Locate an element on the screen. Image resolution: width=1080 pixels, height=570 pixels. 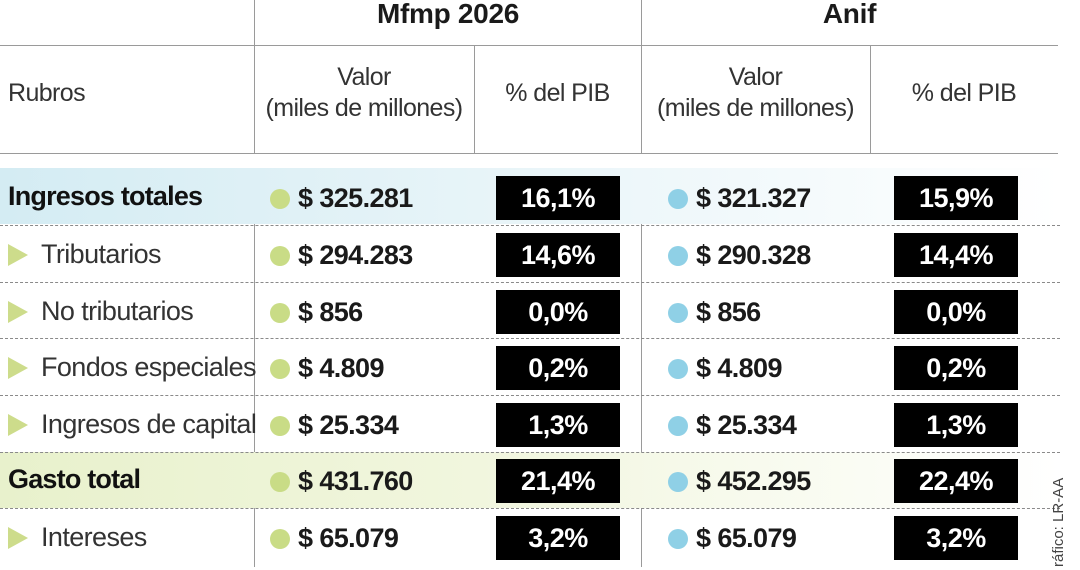
mfmp-valor: $ 294.283 is located at coordinates (355, 255).